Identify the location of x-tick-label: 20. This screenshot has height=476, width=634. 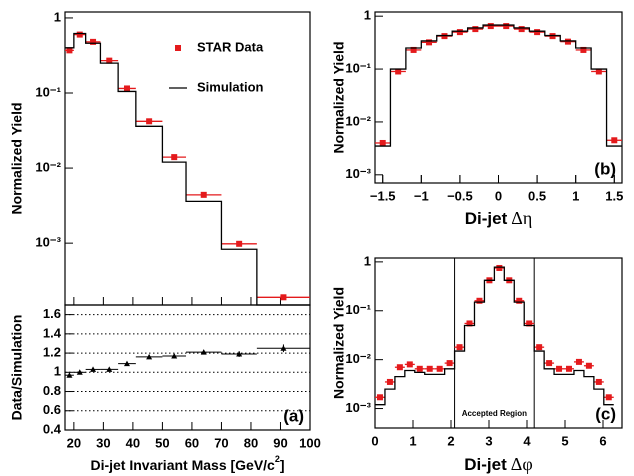
(74, 442).